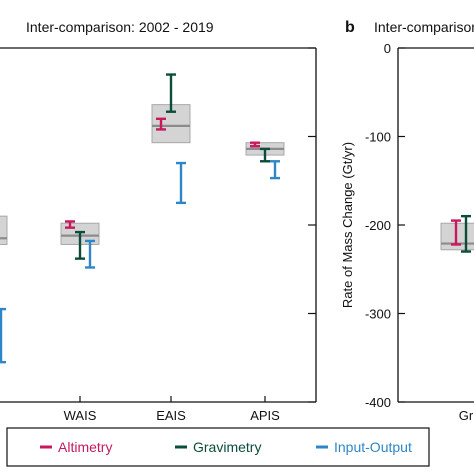  Describe the element at coordinates (255, 144) in the screenshot. I see `error-bar-altimetry-apis` at that location.